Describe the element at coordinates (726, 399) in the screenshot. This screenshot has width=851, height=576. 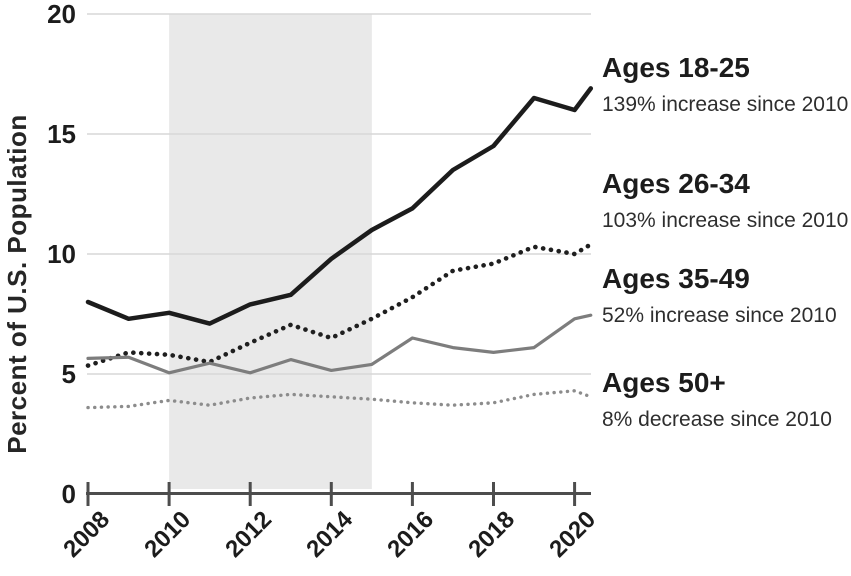
I see `legend-entry-ages-50plus: Ages 50+ 8% decrease since 2010` at that location.